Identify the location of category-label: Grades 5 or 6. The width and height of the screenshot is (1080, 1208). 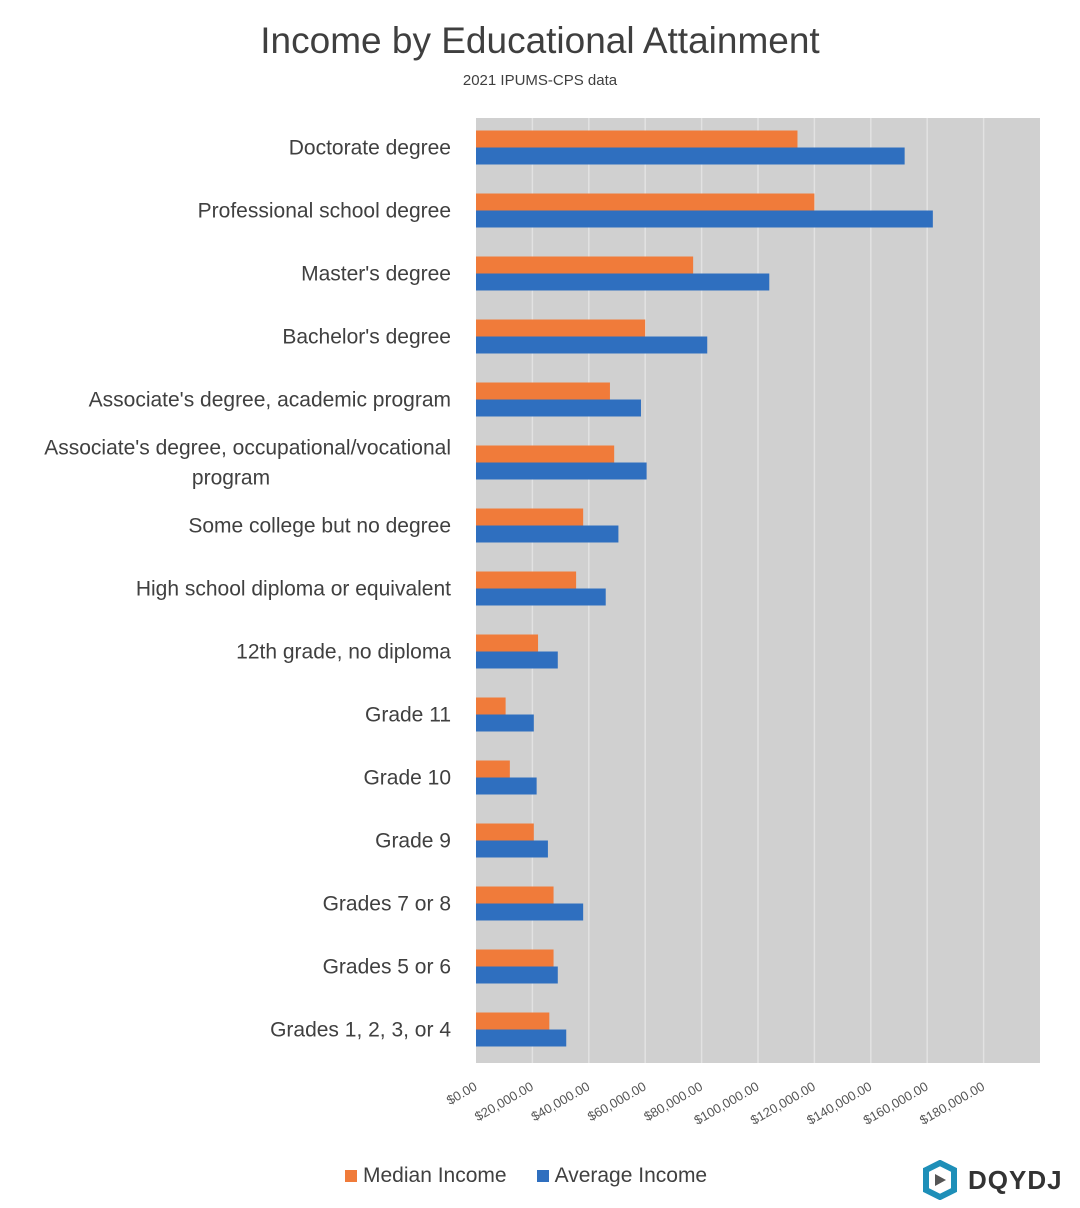
(387, 967).